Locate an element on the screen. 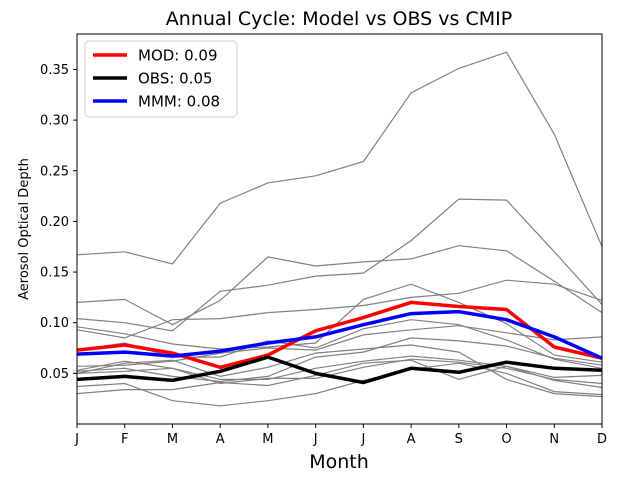  y-tick-label: 0.30 is located at coordinates (54, 121).